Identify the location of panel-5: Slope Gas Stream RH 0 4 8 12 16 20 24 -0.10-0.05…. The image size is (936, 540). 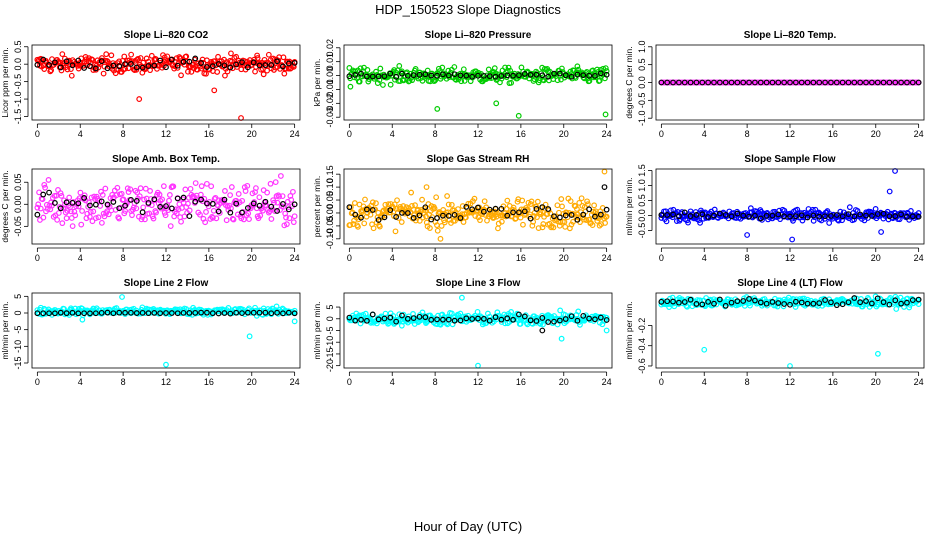
(462, 208).